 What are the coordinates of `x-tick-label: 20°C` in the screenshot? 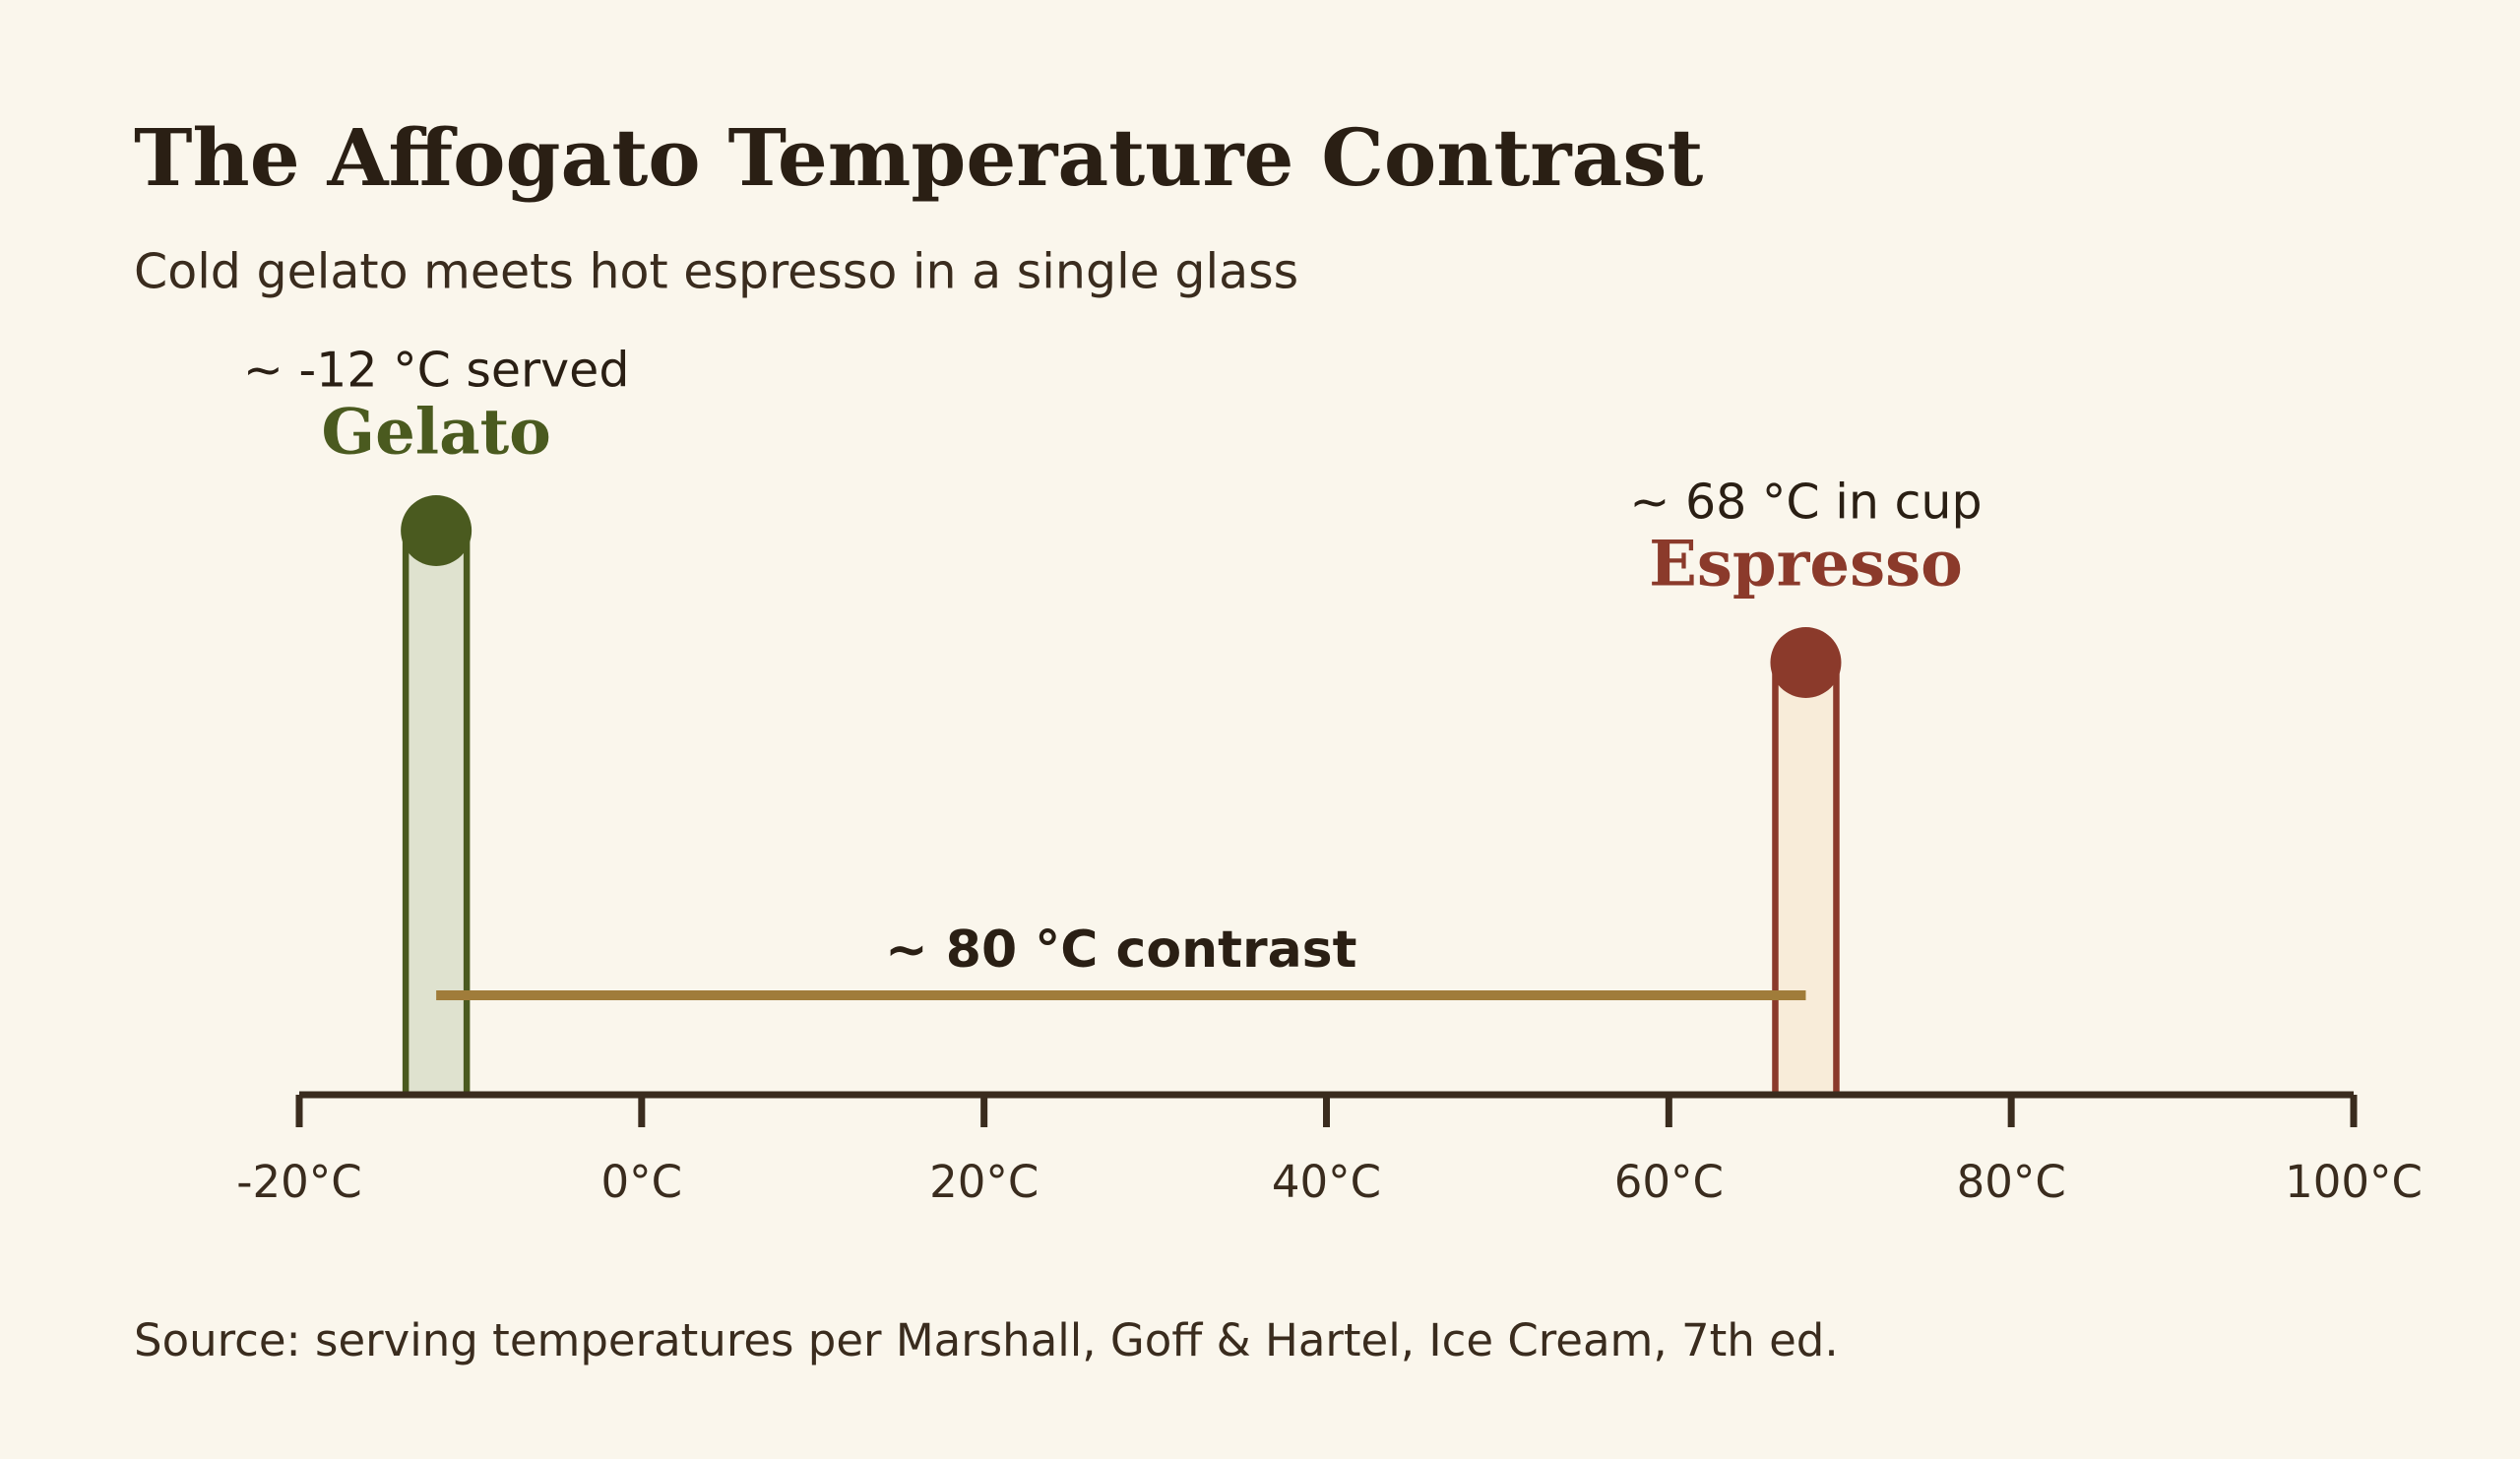 It's located at (984, 1182).